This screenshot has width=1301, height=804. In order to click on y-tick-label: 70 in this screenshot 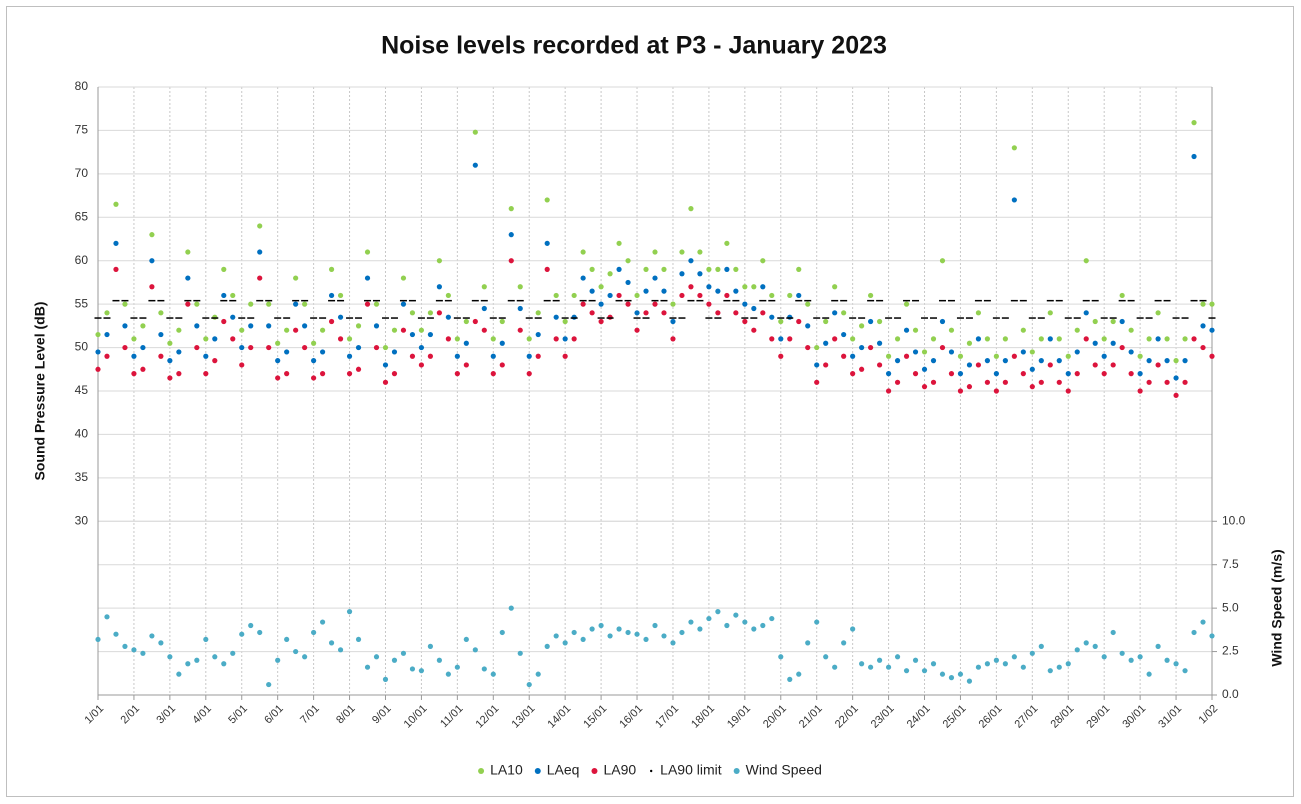, I will do `click(82, 173)`.